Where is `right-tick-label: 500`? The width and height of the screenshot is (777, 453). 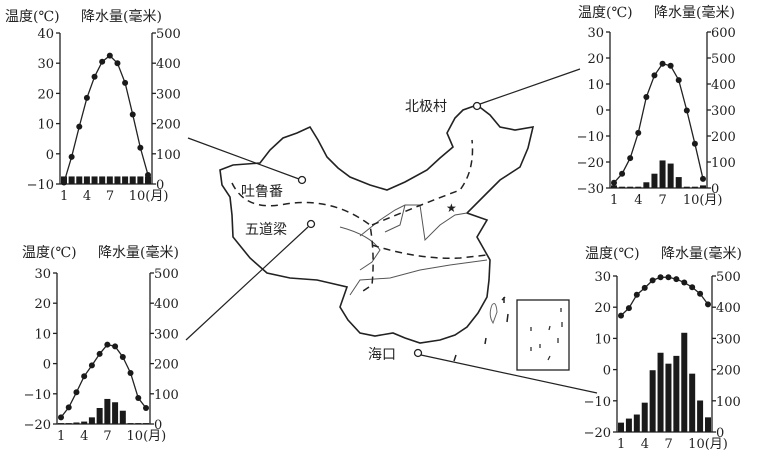
right-tick-label: 500 is located at coordinates (168, 34).